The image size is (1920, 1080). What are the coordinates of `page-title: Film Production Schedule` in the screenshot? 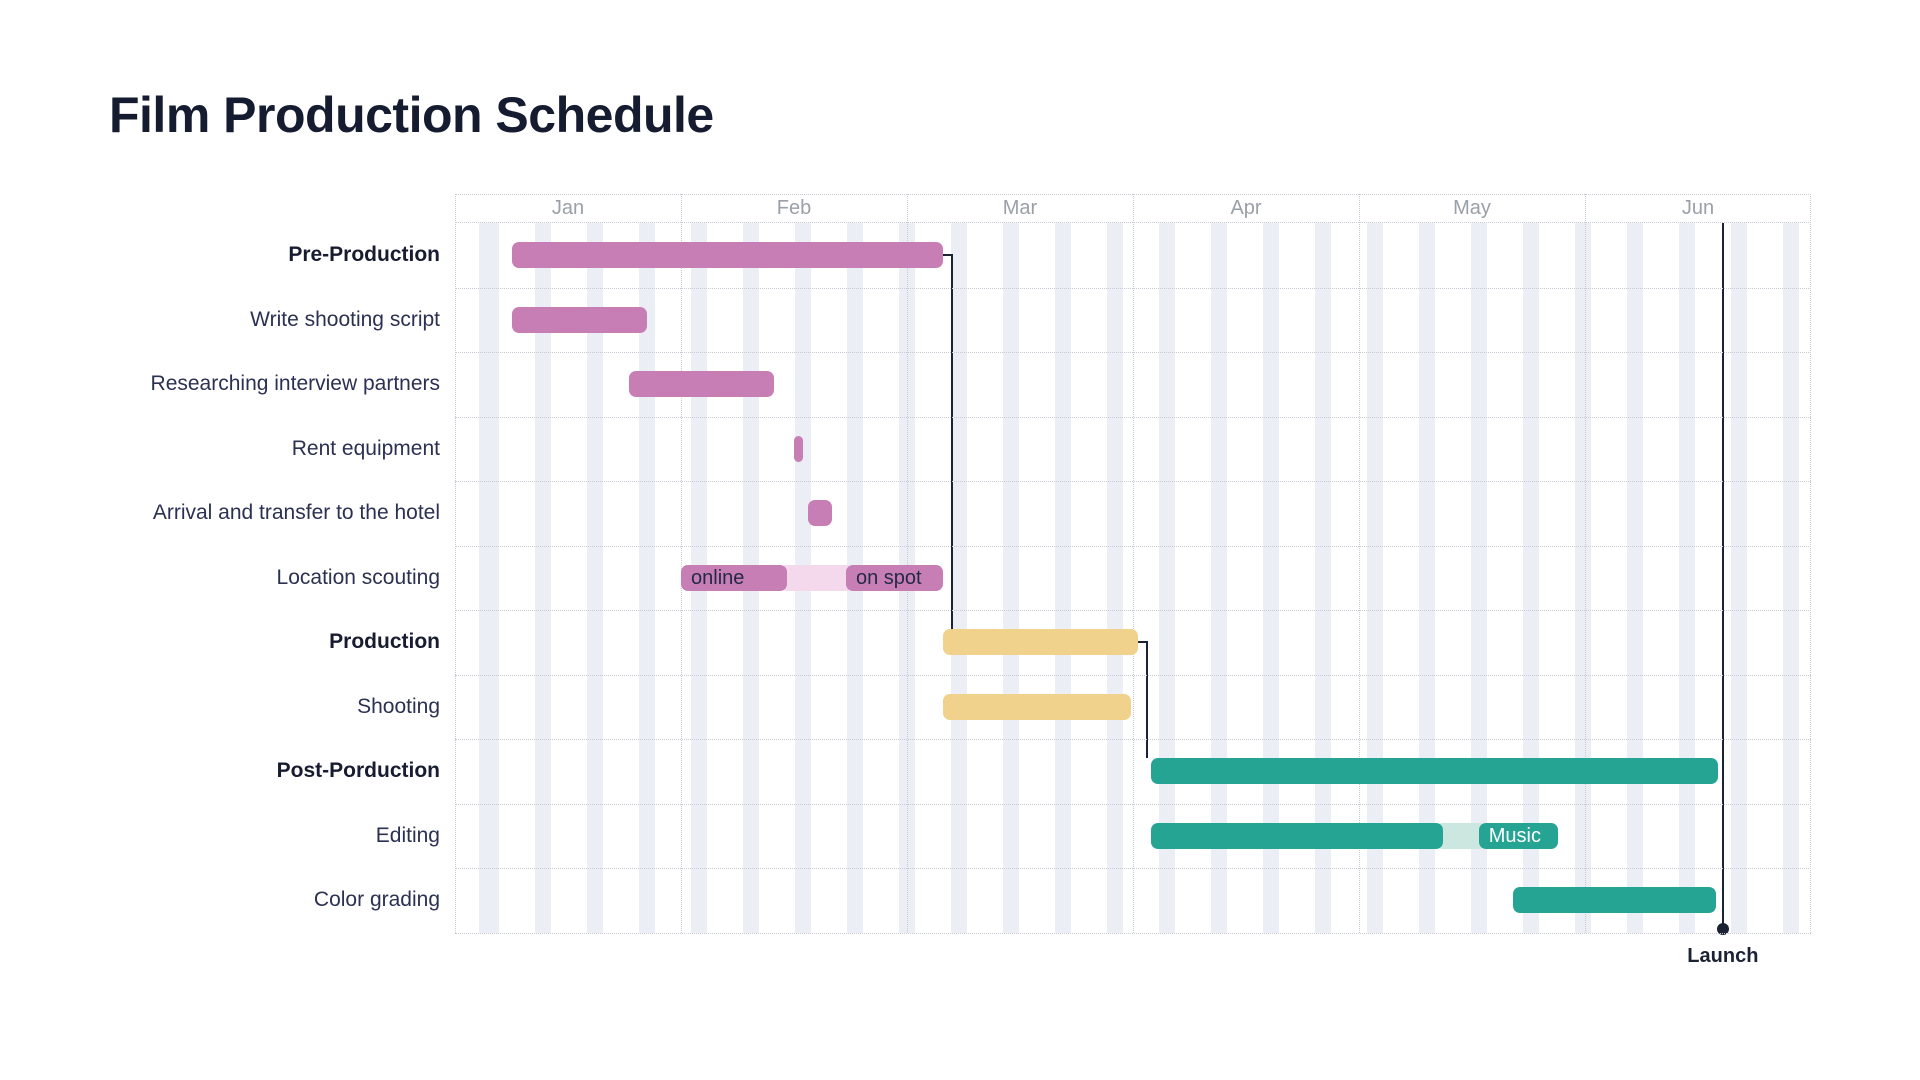 It's located at (411, 115).